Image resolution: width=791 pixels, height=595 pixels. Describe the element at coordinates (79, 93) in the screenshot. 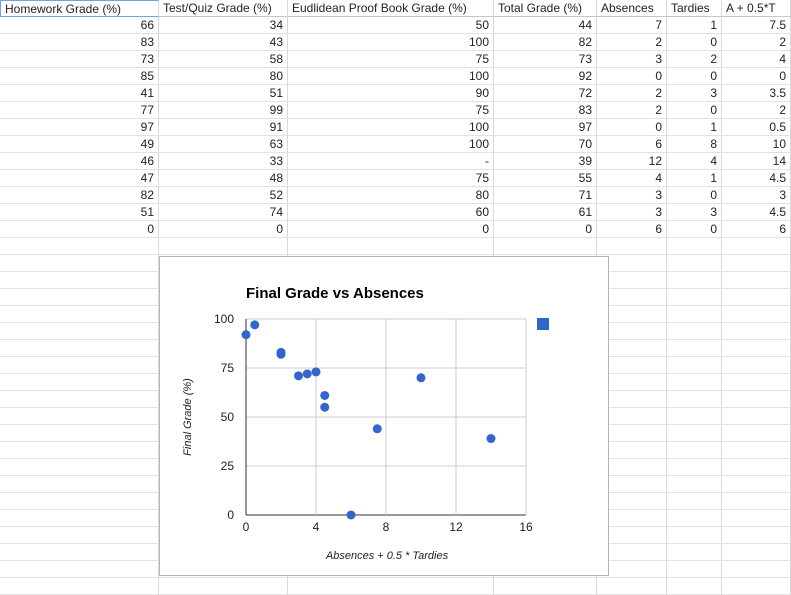

I see `table-cell: 41` at that location.